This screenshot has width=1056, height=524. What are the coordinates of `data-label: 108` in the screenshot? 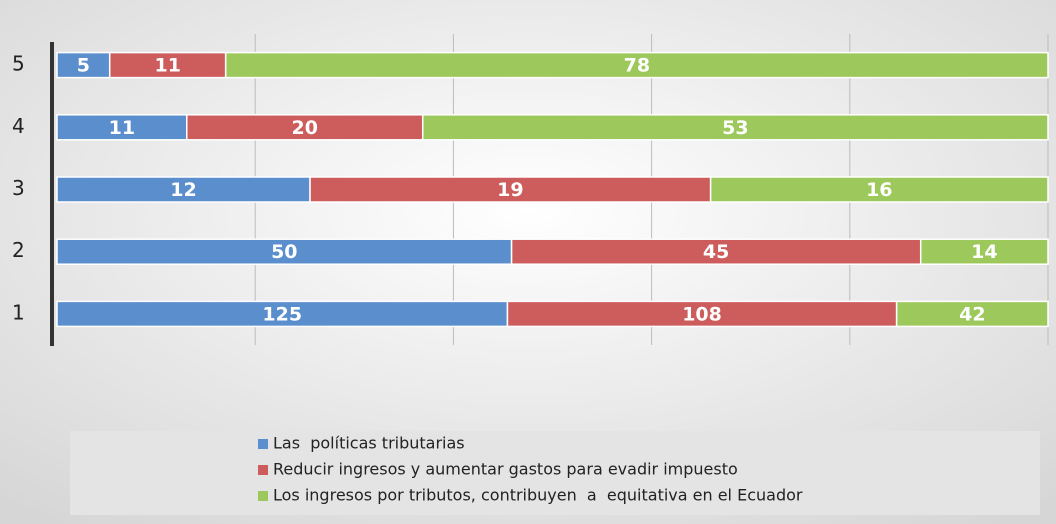 It's located at (702, 314).